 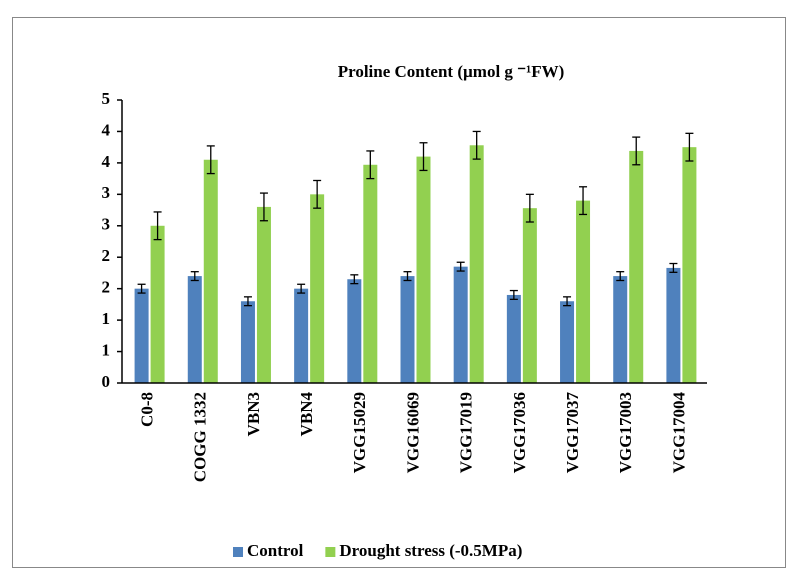 What do you see at coordinates (466, 432) in the screenshot?
I see `x-tick-label: VGG17019` at bounding box center [466, 432].